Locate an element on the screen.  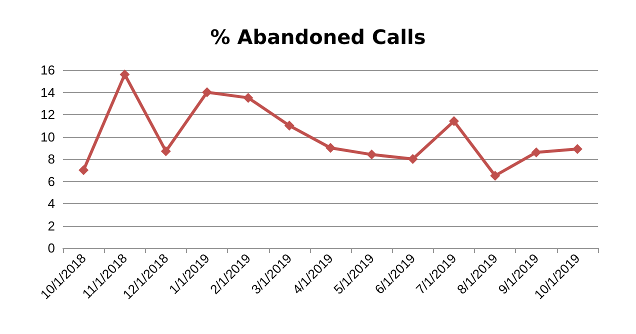
y-tick-label: 14 is located at coordinates (47, 92).